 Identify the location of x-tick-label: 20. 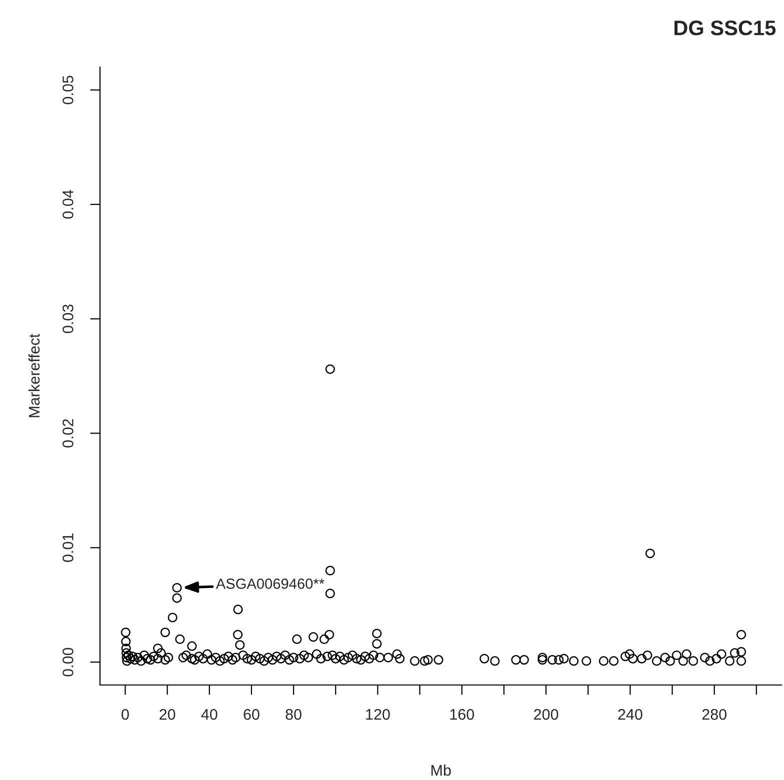
(168, 714).